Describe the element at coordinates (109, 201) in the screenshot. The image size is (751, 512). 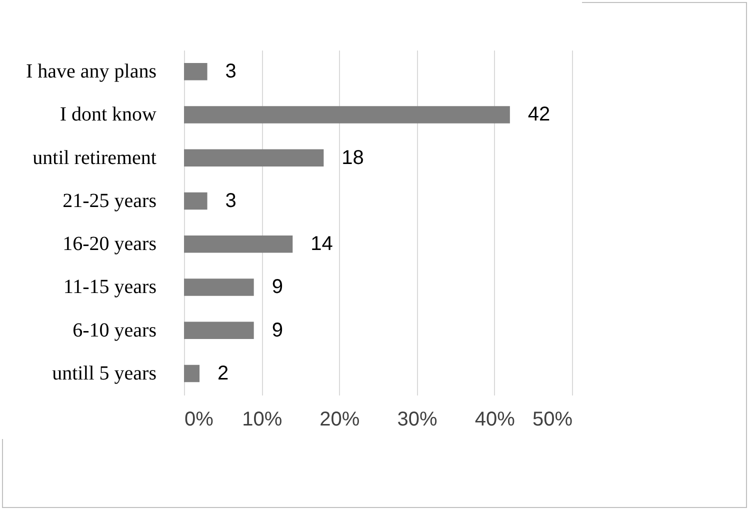
I see `y-tick-label: 21-25 years` at that location.